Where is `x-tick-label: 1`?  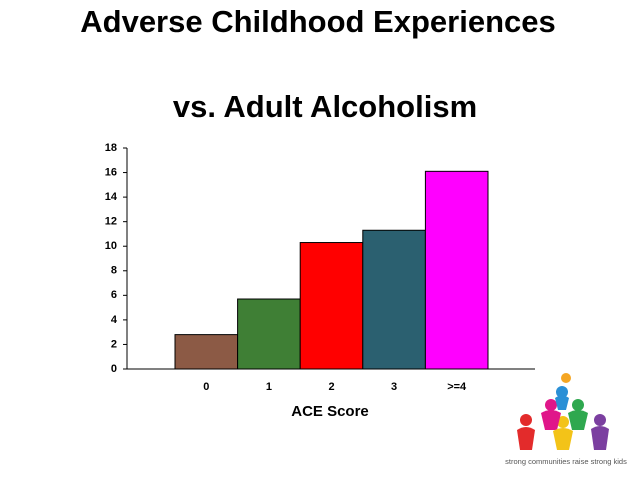 x-tick-label: 1 is located at coordinates (269, 387).